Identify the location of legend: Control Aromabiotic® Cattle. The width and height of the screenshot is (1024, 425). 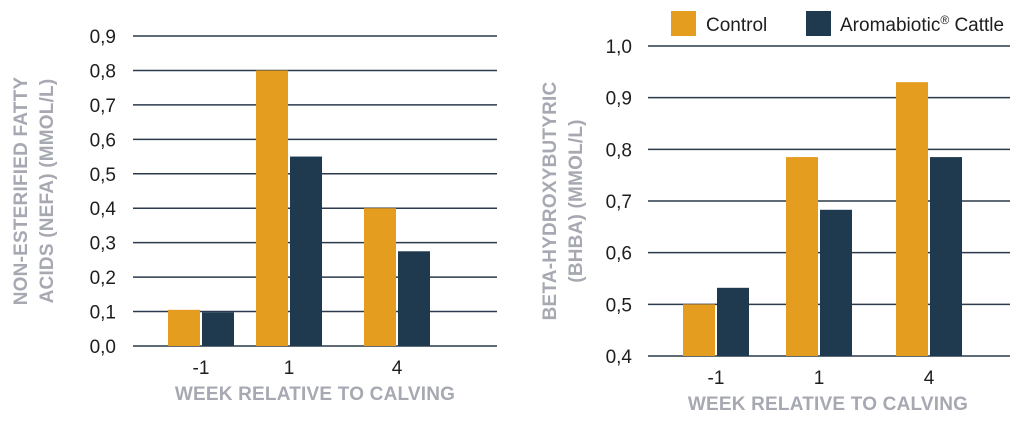
(837, 23).